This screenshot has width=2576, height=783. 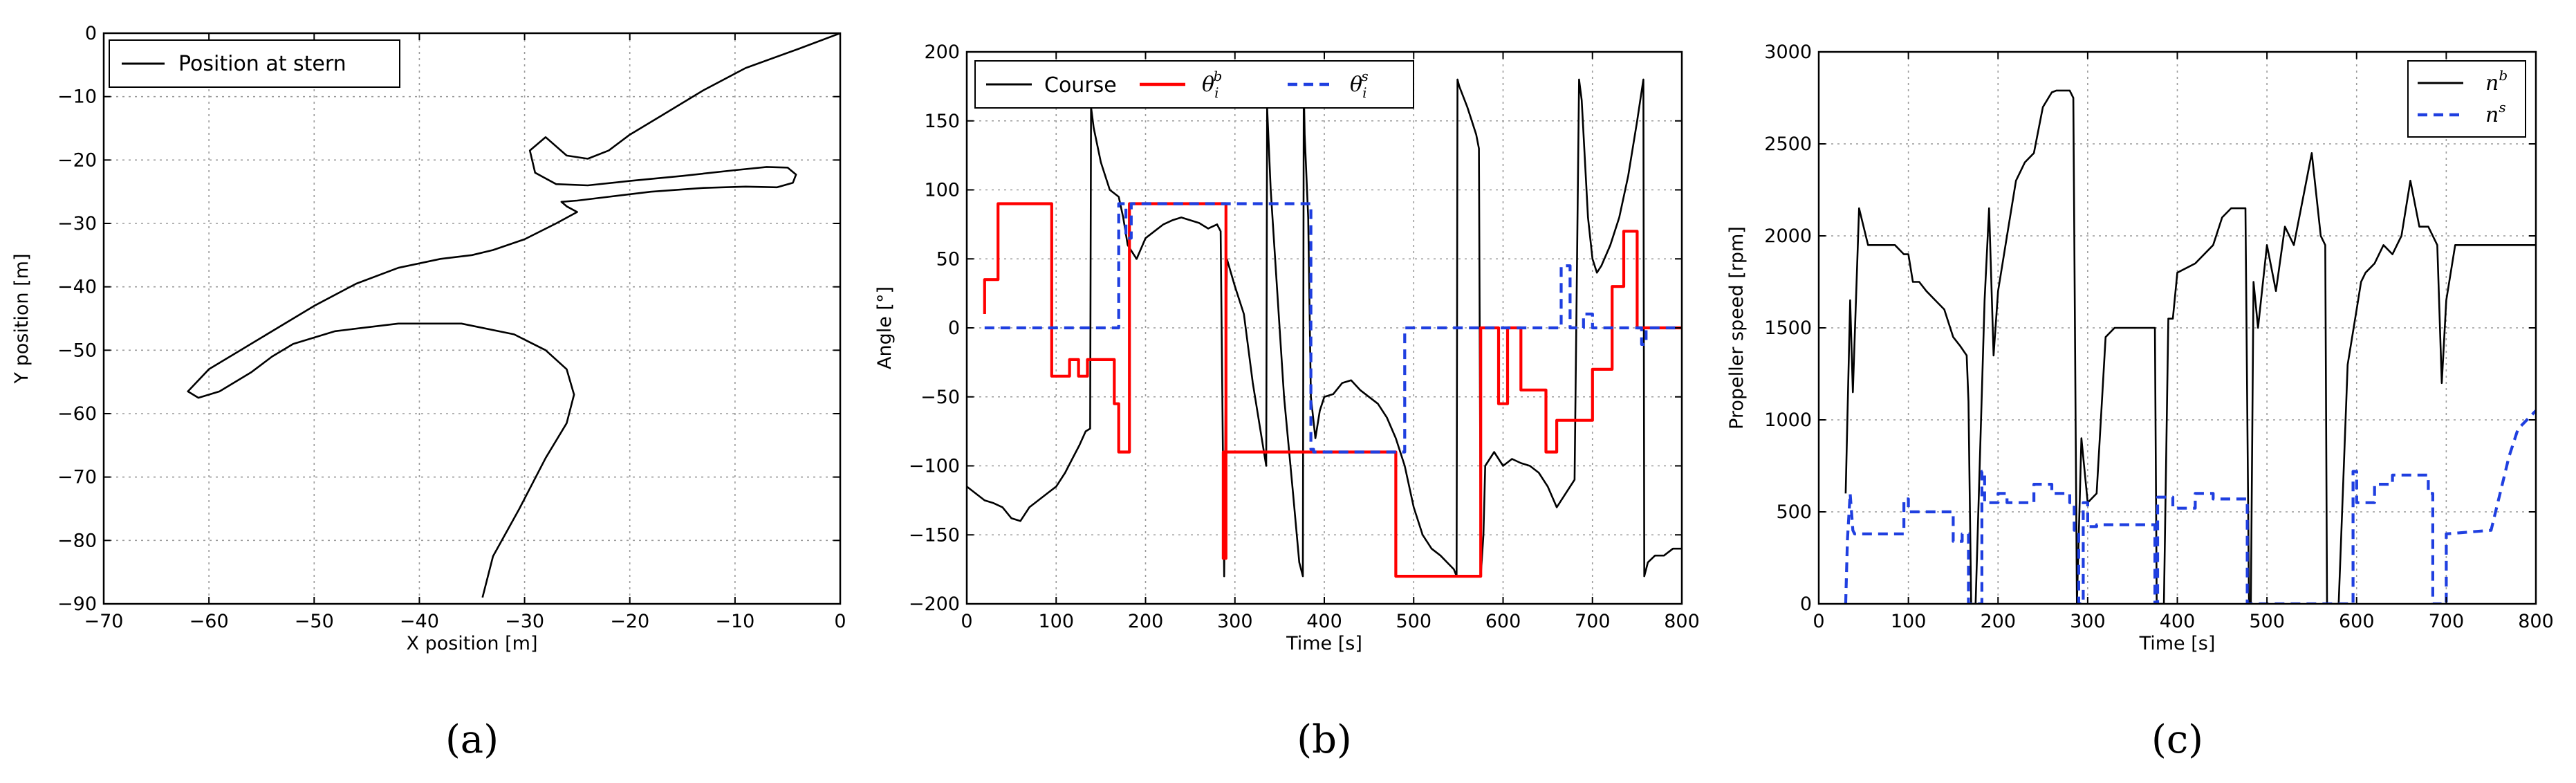 I want to click on figure-caption: (a), so click(x=472, y=739).